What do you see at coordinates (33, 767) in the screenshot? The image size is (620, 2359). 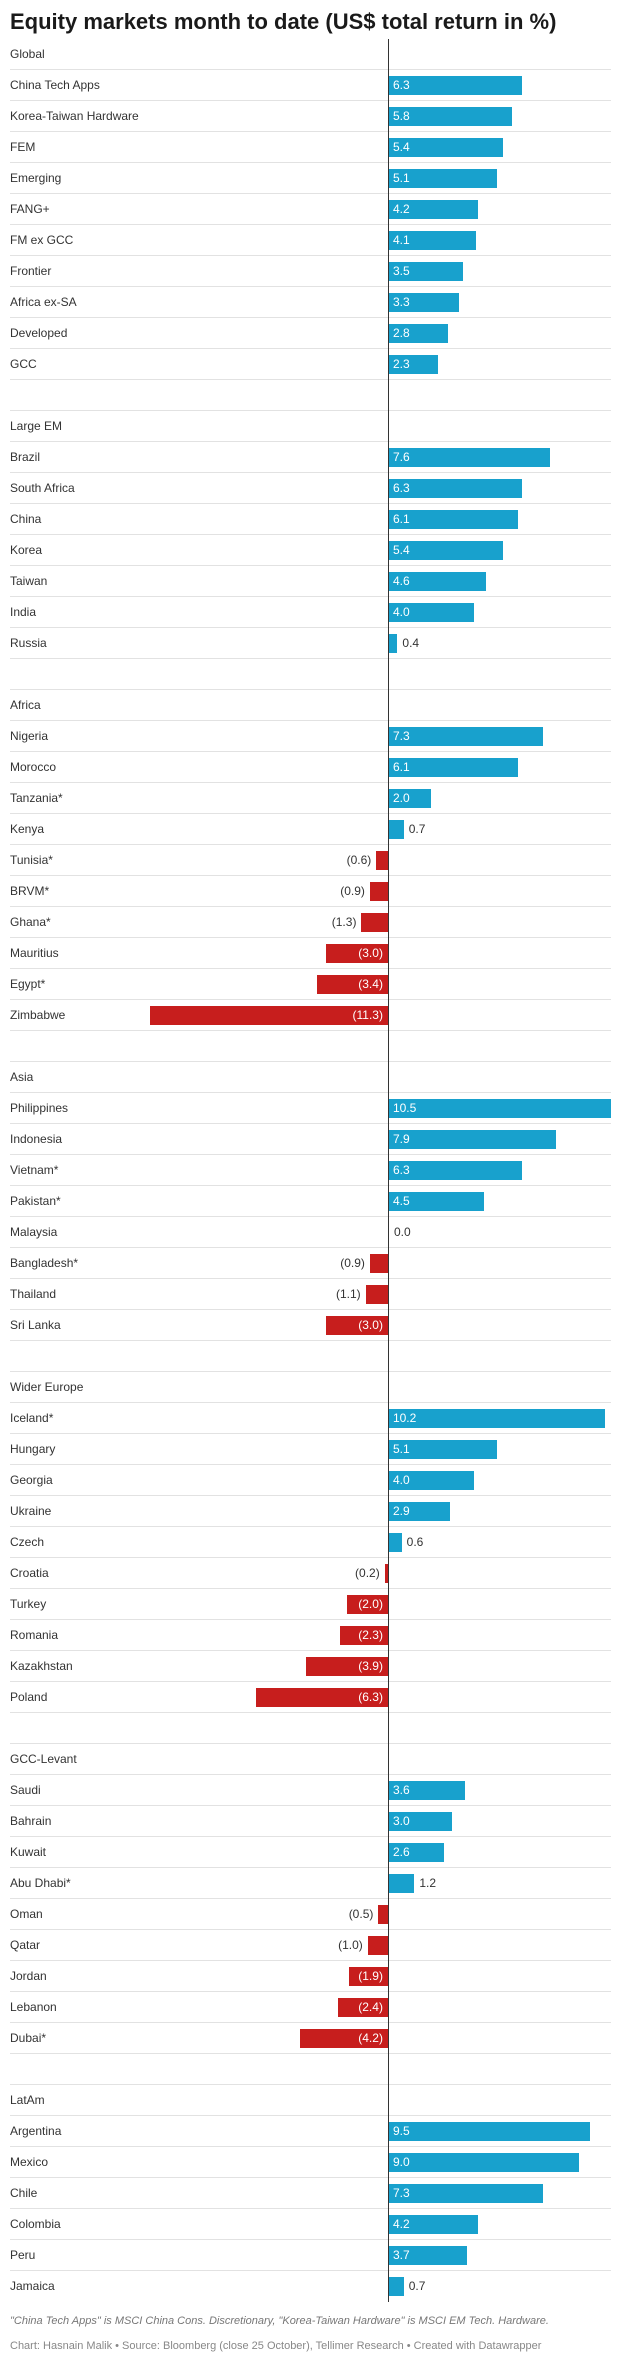 I see `row-label-morocco: Morocco` at bounding box center [33, 767].